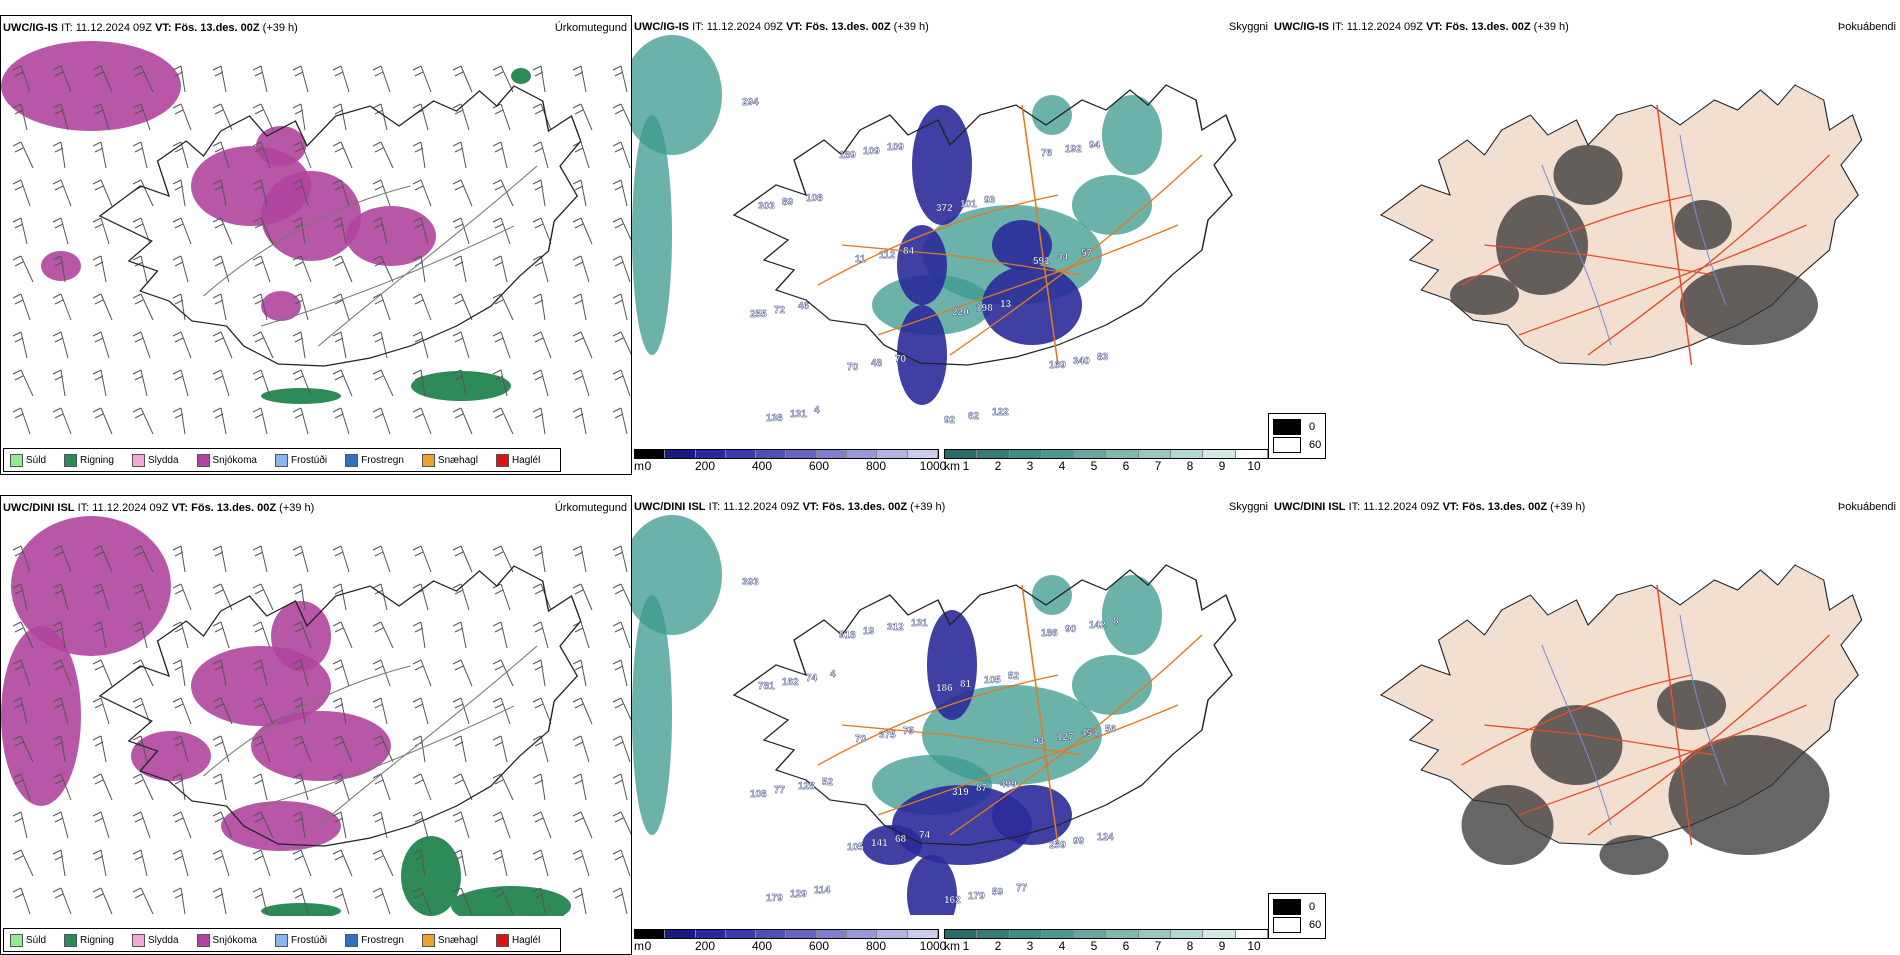 This screenshot has width=1900, height=955. Describe the element at coordinates (1032, 815) in the screenshot. I see `low-ceiling-area` at that location.